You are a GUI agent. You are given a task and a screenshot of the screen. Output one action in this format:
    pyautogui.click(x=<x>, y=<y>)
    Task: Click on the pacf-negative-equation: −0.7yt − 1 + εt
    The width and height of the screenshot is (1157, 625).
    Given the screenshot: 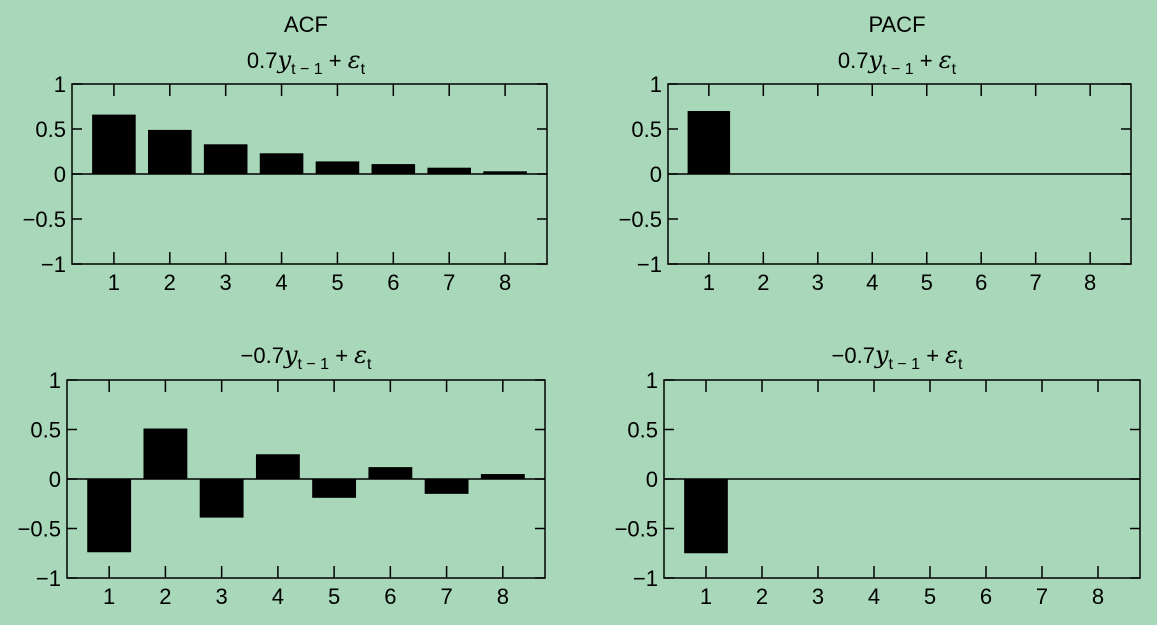 What is the action you would take?
    pyautogui.click(x=898, y=357)
    